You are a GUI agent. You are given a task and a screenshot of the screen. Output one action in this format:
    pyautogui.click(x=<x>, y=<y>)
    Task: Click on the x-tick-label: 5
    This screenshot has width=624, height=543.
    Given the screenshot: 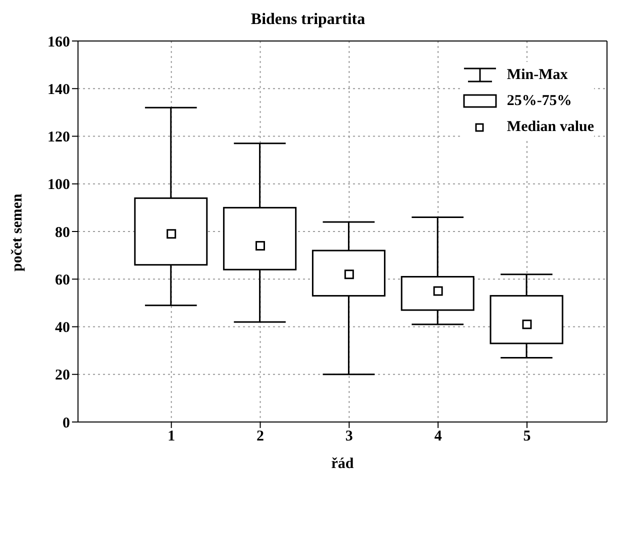 What is the action you would take?
    pyautogui.click(x=527, y=436)
    